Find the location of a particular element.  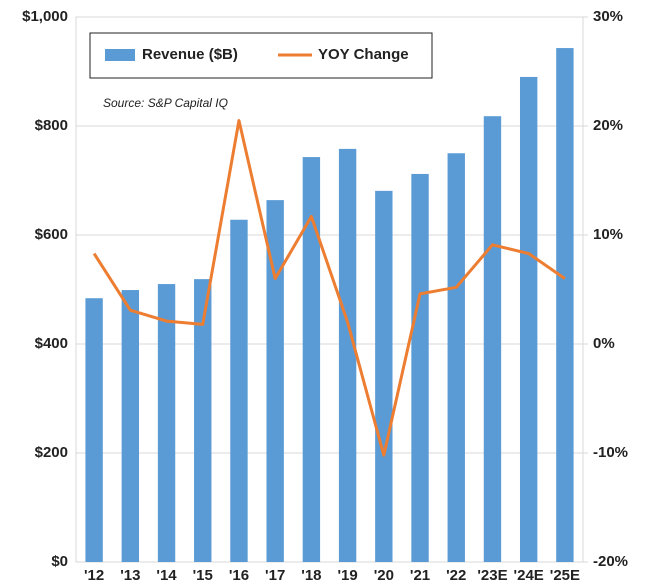

x-tick-label: '13 is located at coordinates (130, 575).